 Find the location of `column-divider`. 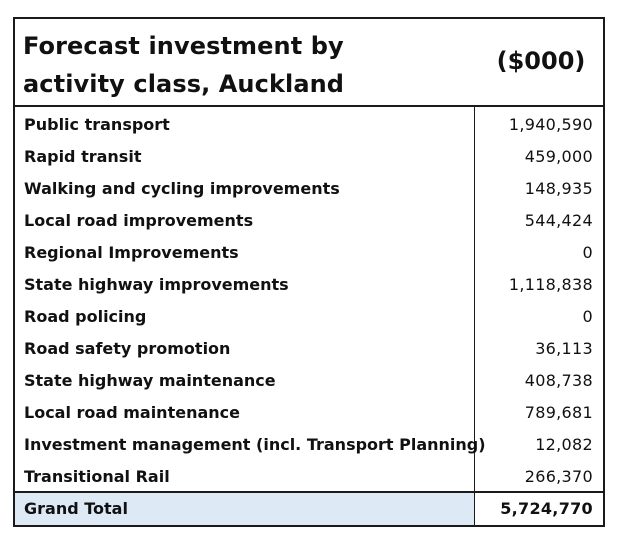

column-divider is located at coordinates (474, 298).